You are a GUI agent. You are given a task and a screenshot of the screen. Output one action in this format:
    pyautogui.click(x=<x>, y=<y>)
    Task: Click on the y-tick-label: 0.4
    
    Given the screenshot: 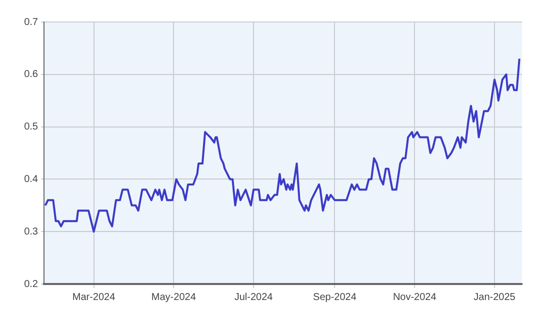 What is the action you would take?
    pyautogui.click(x=31, y=179)
    